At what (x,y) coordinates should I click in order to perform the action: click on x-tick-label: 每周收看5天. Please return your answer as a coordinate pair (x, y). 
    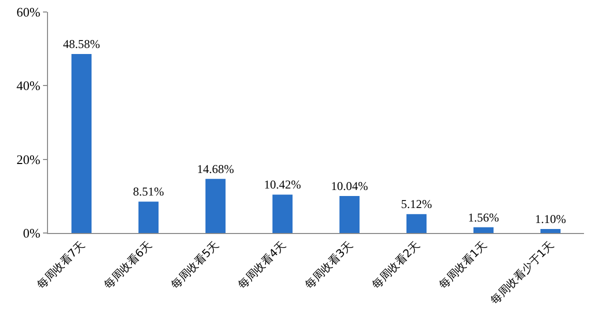
    Looking at the image, I should click on (195, 265).